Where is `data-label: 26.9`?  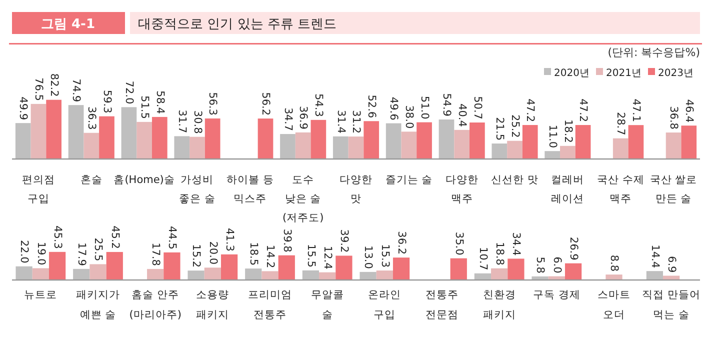 data-label: 26.9 is located at coordinates (573, 248).